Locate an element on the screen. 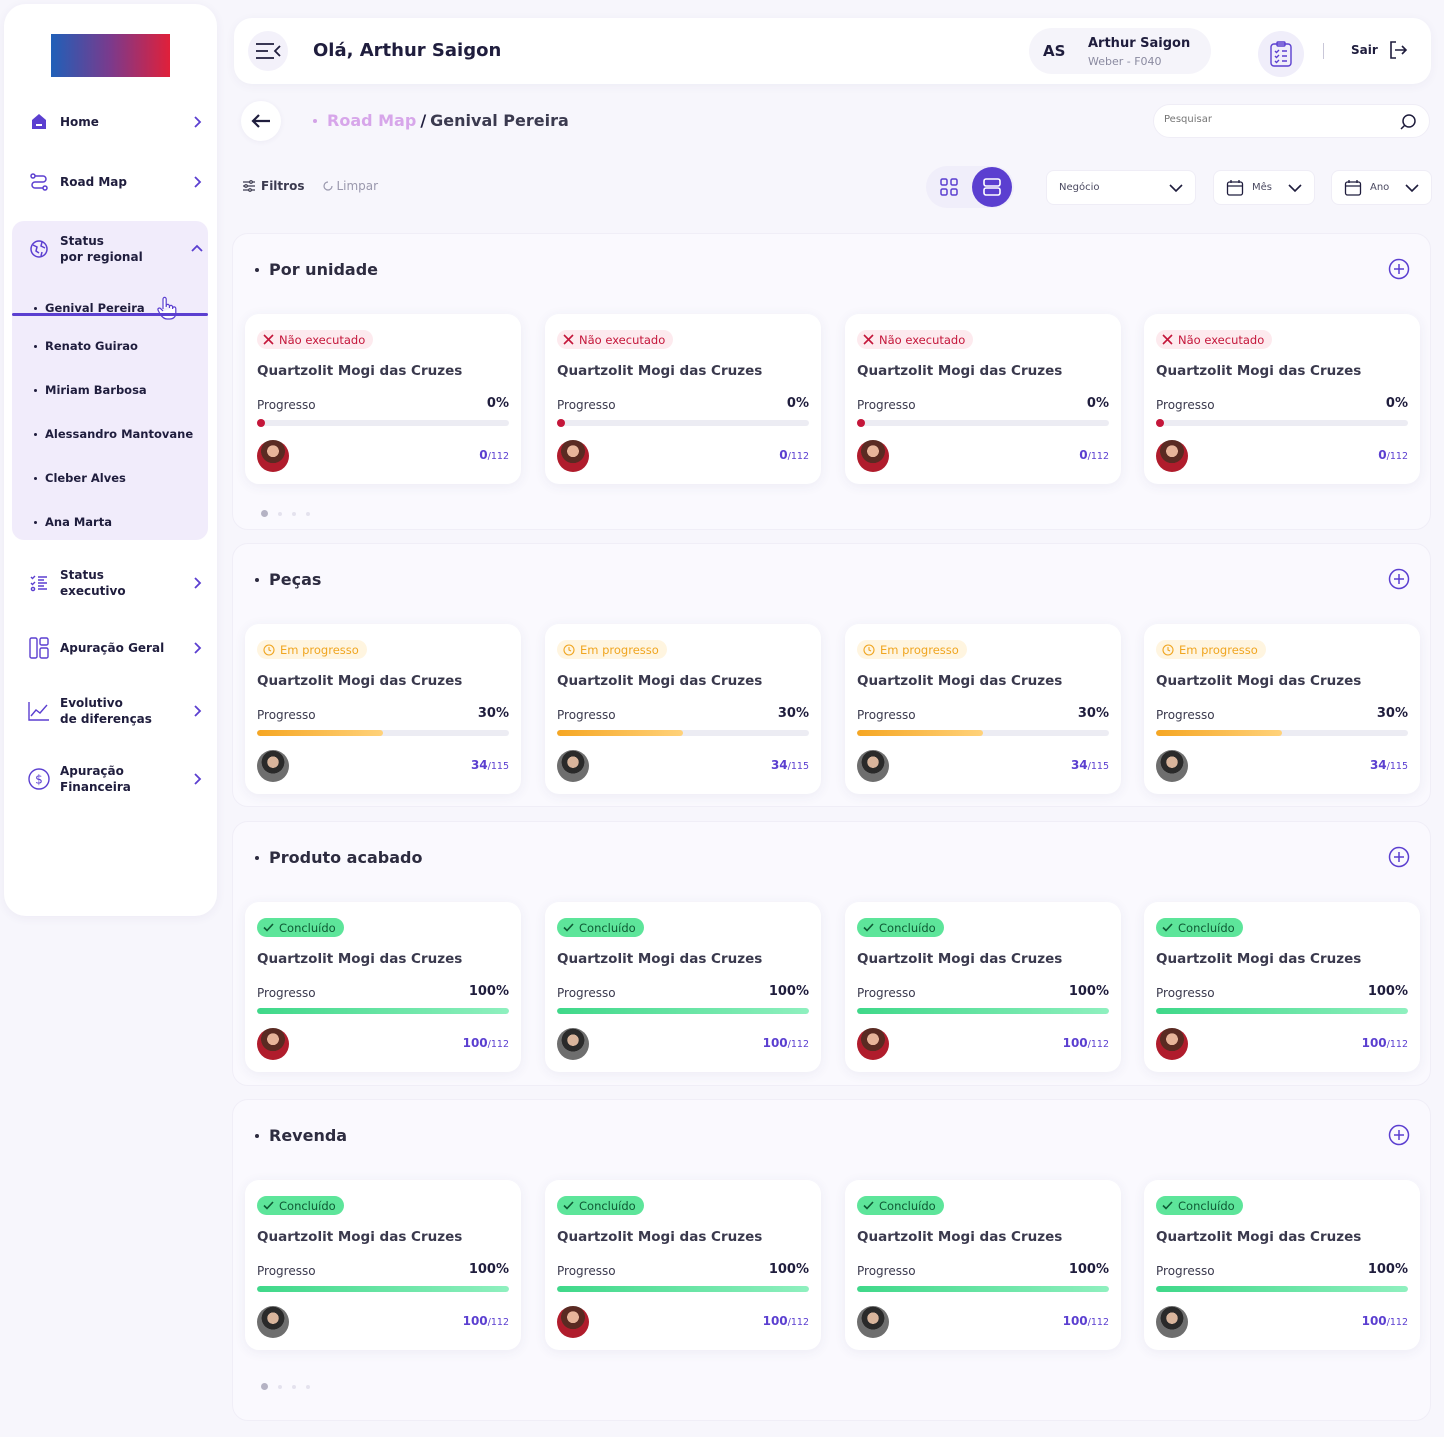  menu-toggle-button is located at coordinates (268, 51).